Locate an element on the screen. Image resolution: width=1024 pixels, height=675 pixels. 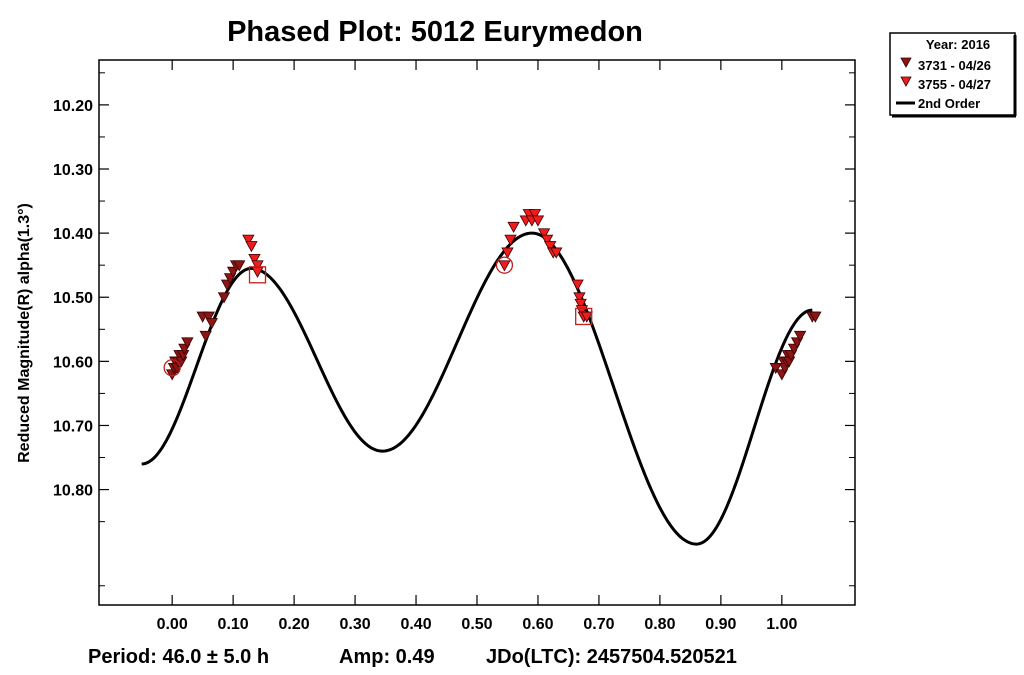
y-tick-label: 10.50 is located at coordinates (73, 298).